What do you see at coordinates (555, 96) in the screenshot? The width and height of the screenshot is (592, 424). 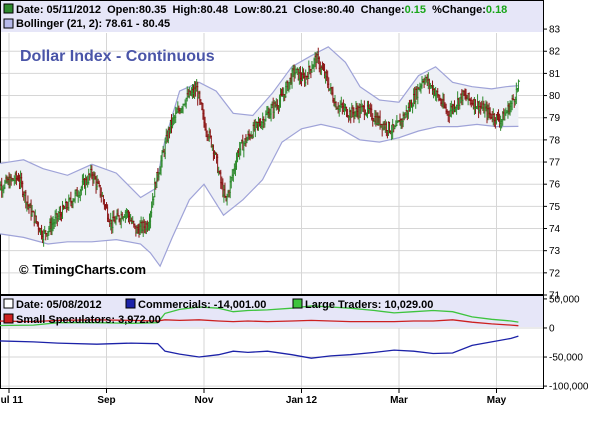 I see `price-y-tick-label: 80` at bounding box center [555, 96].